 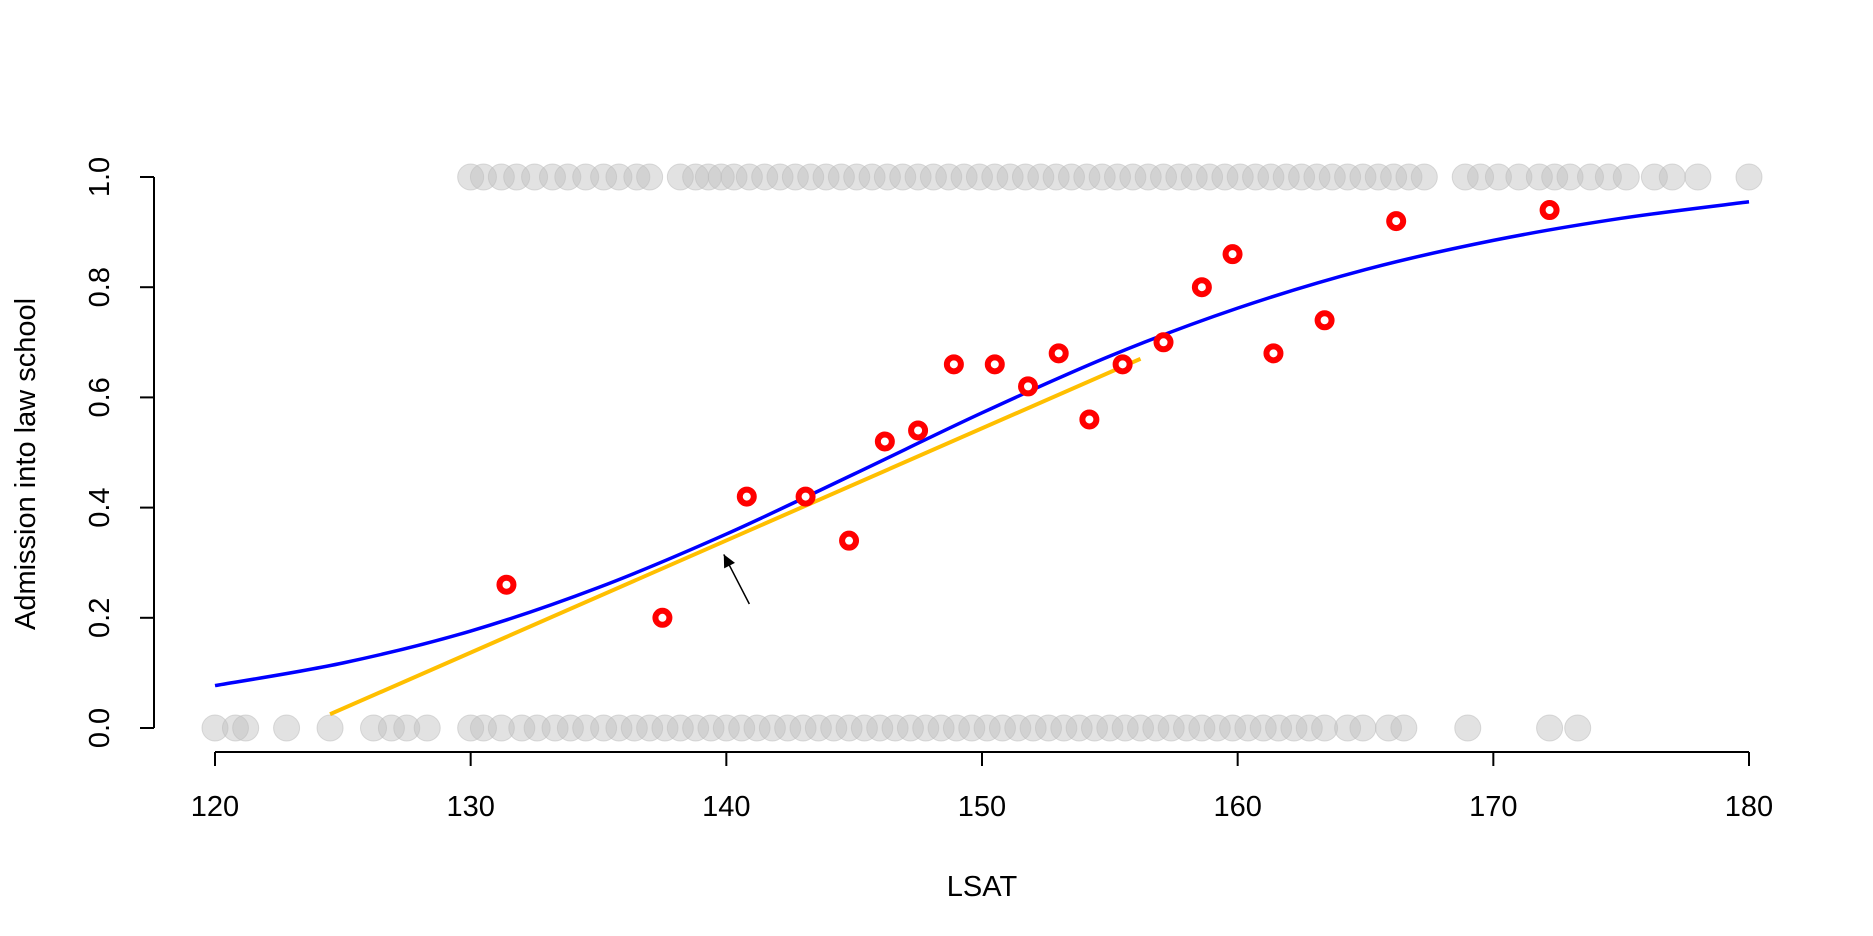 I want to click on y-tick-label: 1.0, so click(x=100, y=177).